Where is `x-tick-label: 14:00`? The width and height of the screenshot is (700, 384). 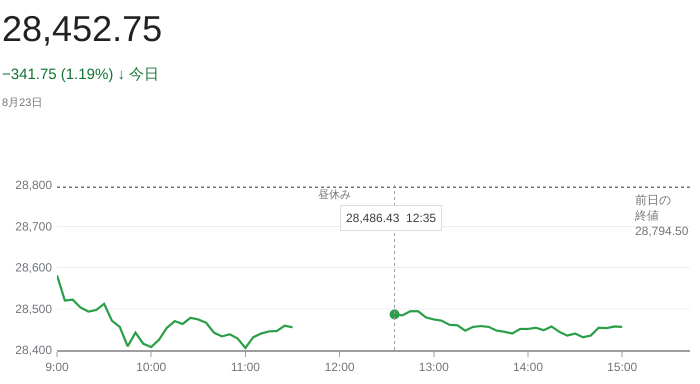
x-tick-label: 14:00 is located at coordinates (528, 367).